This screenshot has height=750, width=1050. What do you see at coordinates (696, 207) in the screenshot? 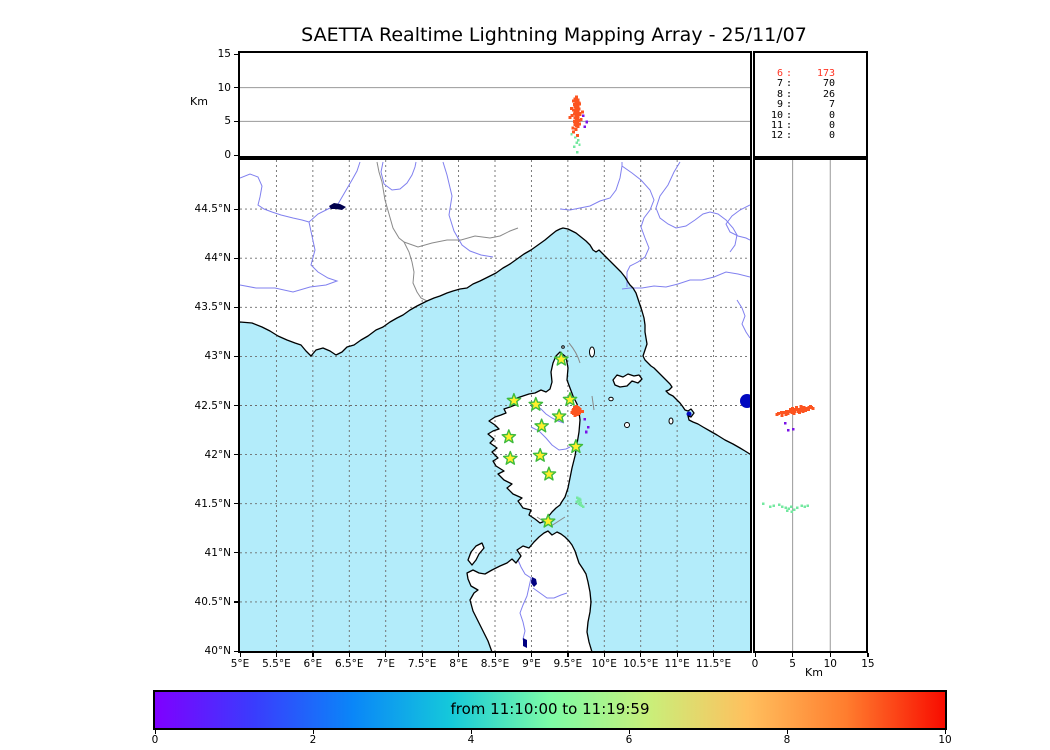
I see `river-apennine` at bounding box center [696, 207].